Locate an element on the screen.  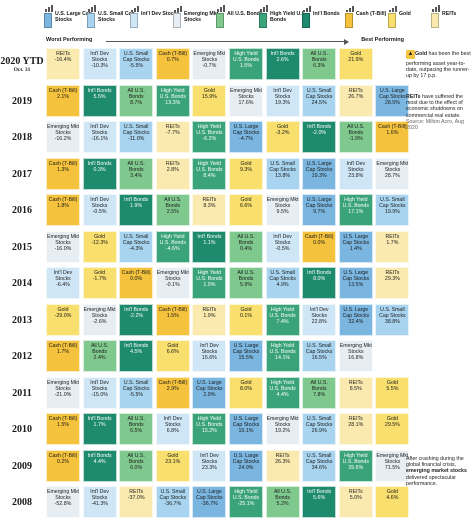
legend-swatch is located at coordinates (48, 20).